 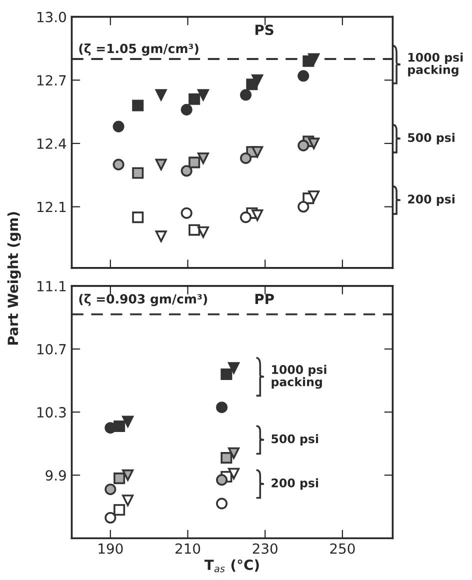 I want to click on y-tick-label: 12.4, so click(x=51, y=143).